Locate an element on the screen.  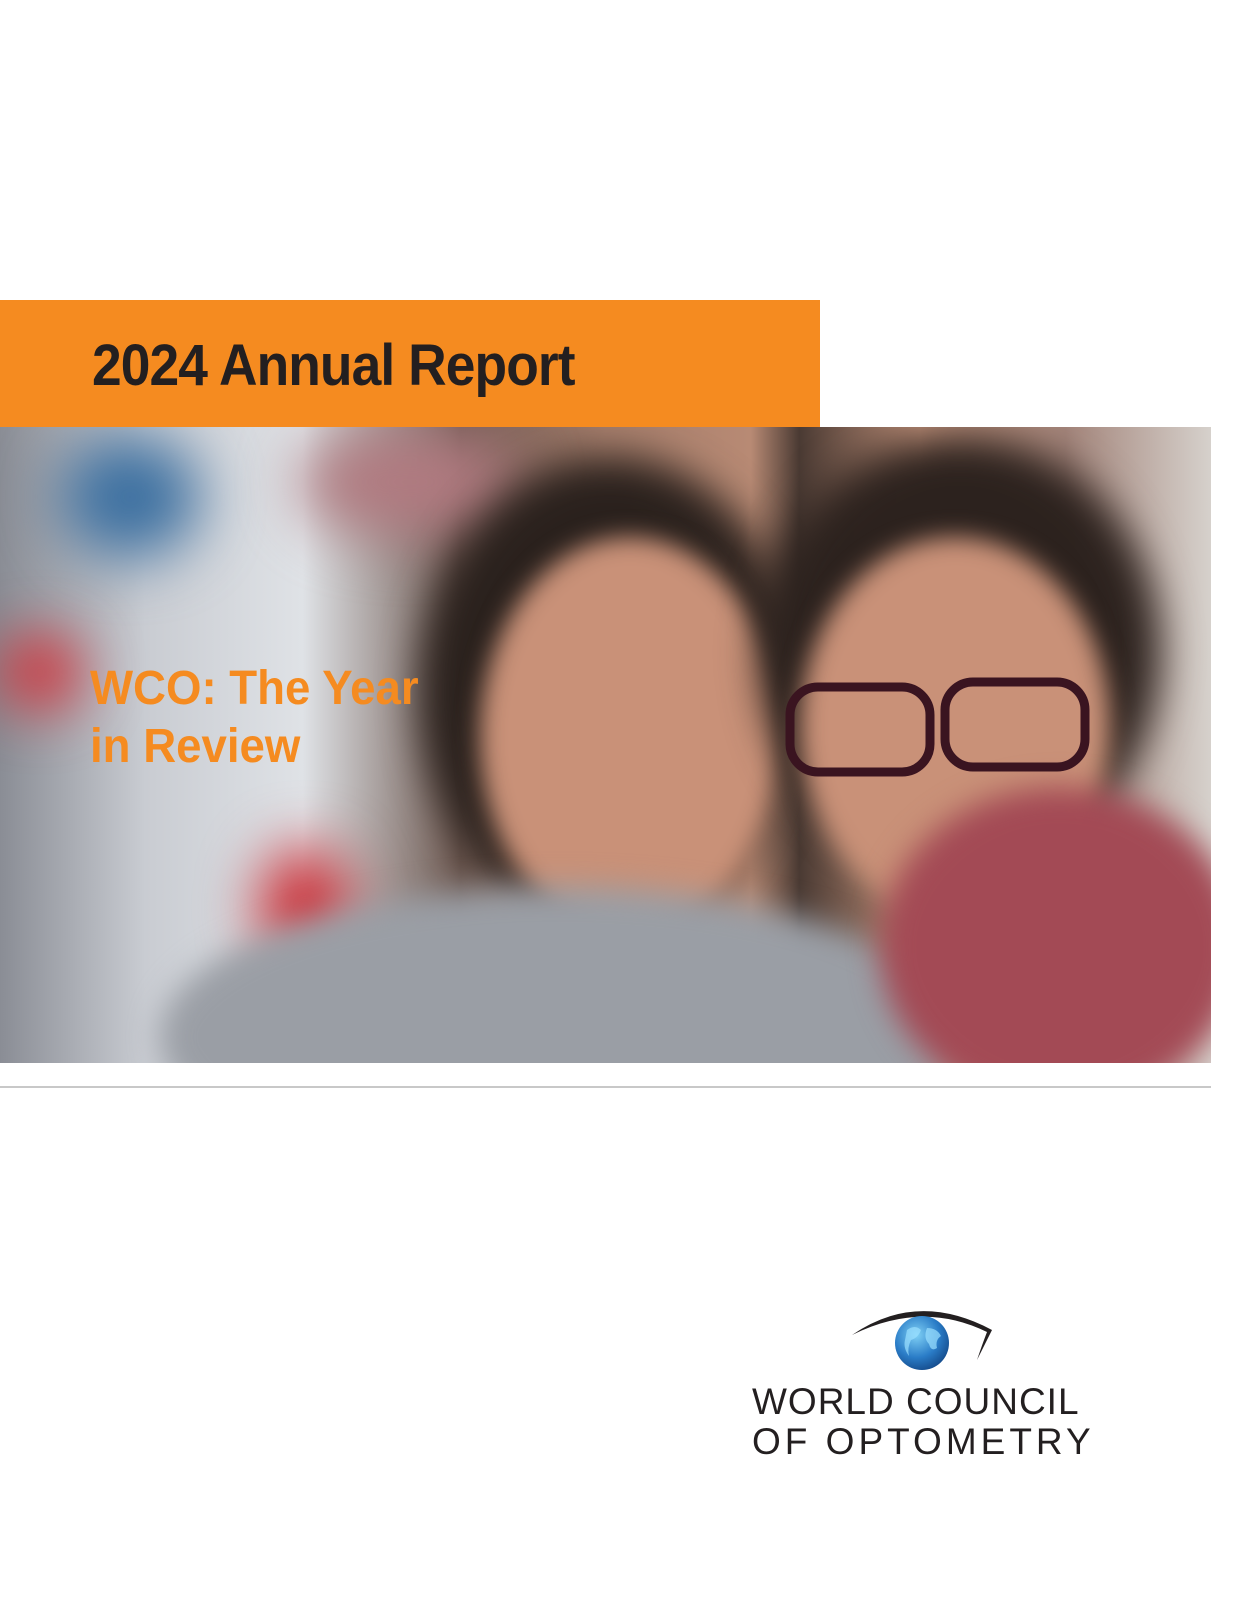
subtitle: WCO: The Year in Review is located at coordinates (254, 718).